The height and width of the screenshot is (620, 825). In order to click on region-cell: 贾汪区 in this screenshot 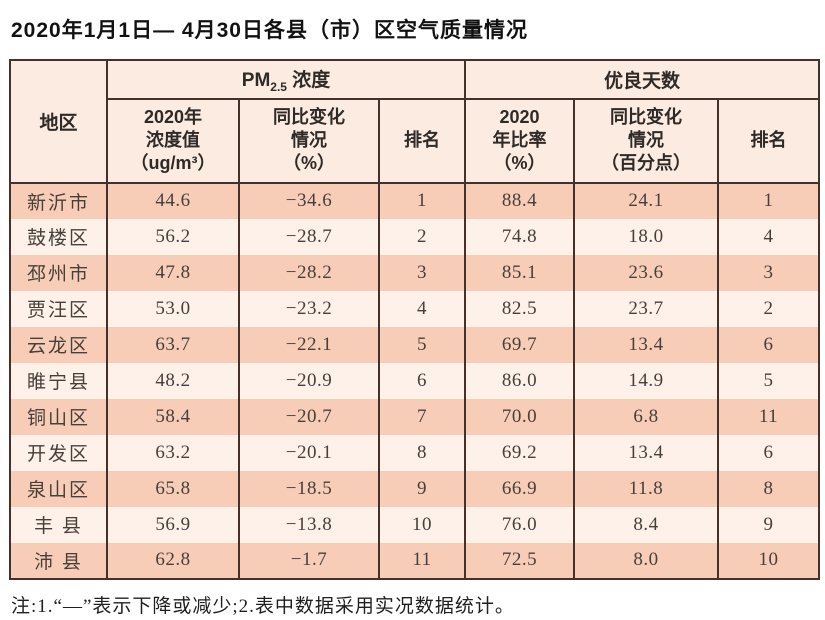, I will do `click(58, 308)`.